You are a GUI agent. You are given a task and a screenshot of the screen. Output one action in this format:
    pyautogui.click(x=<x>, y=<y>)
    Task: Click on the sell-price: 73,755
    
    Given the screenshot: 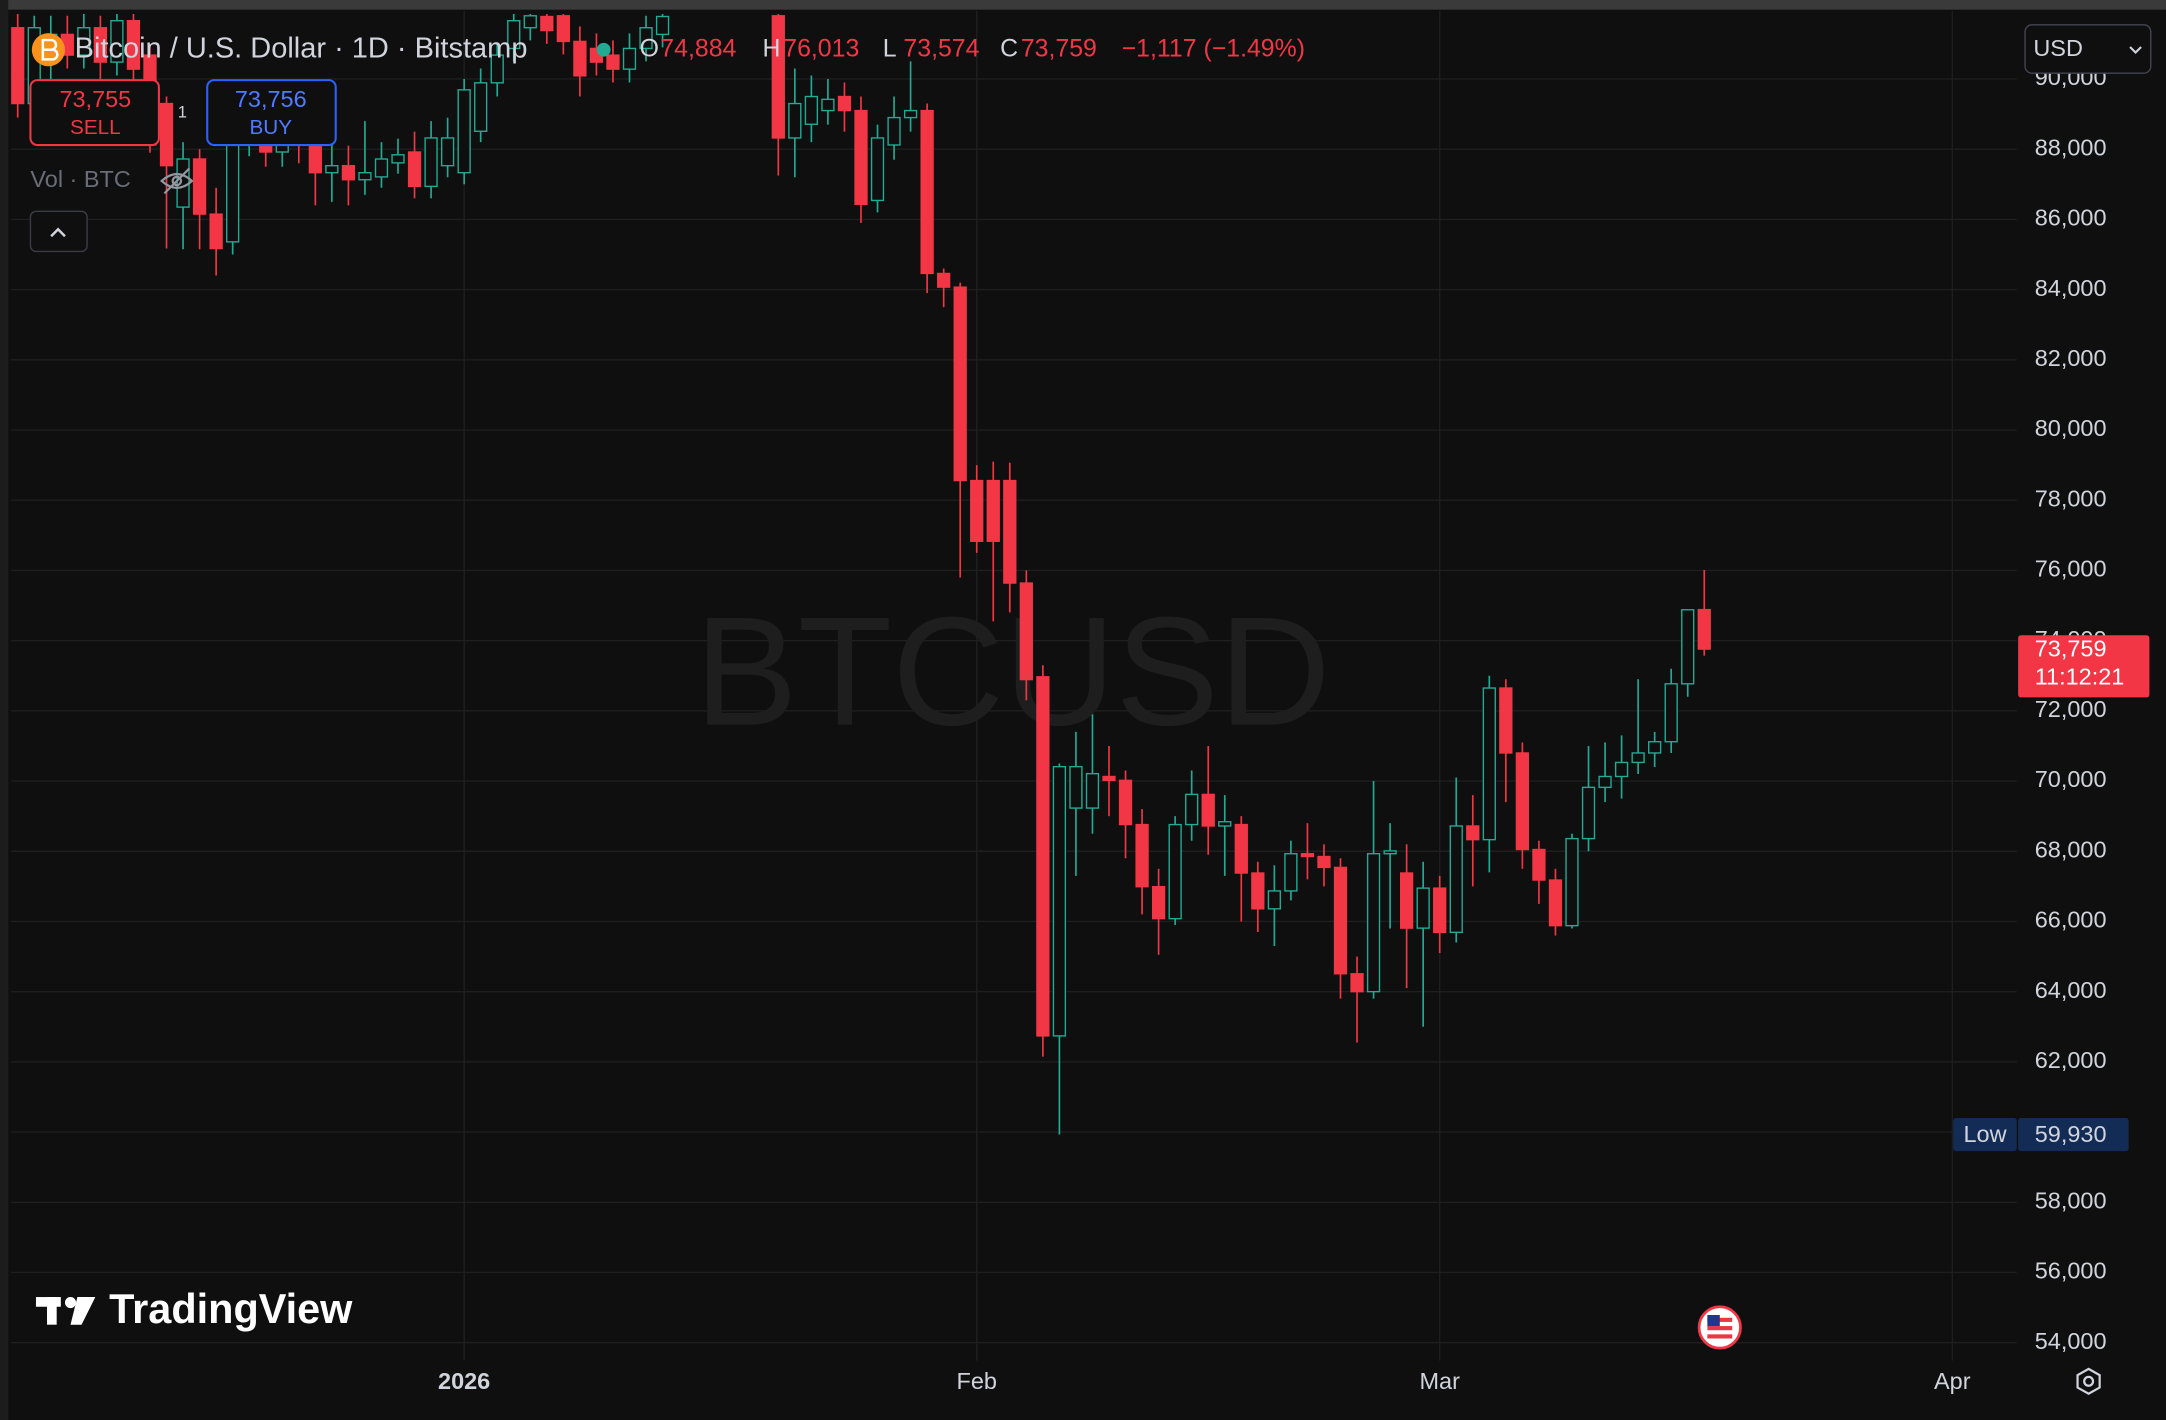 What is the action you would take?
    pyautogui.click(x=95, y=99)
    